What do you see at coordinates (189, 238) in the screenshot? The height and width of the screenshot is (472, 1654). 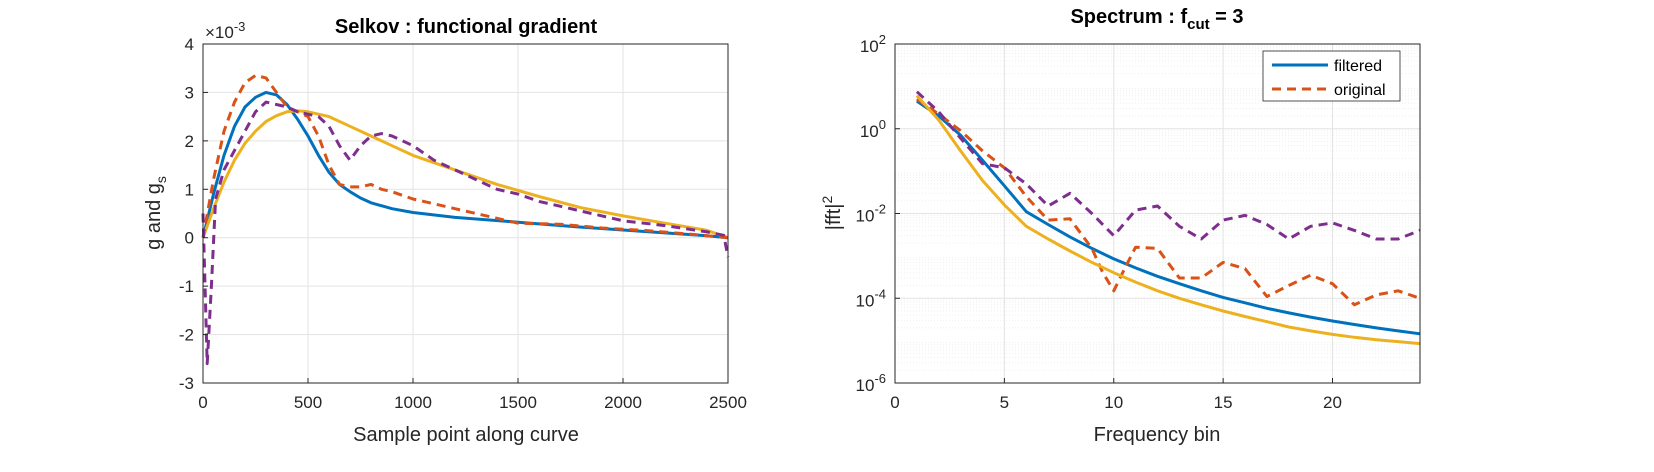 I see `y-tick-label: 0` at bounding box center [189, 238].